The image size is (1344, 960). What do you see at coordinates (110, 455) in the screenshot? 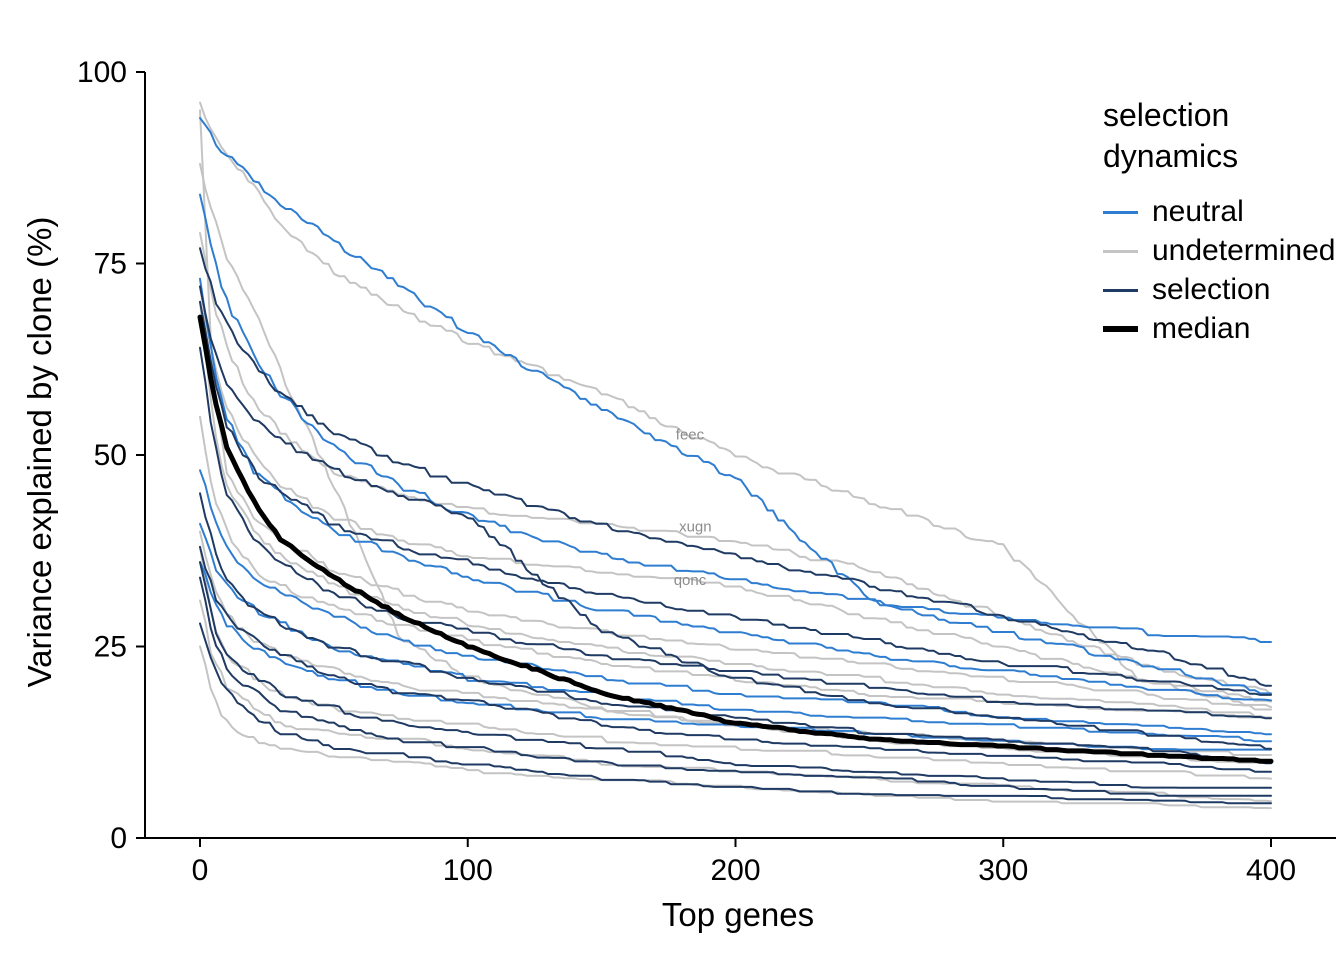
I see `y-tick-label: 50` at bounding box center [110, 455].